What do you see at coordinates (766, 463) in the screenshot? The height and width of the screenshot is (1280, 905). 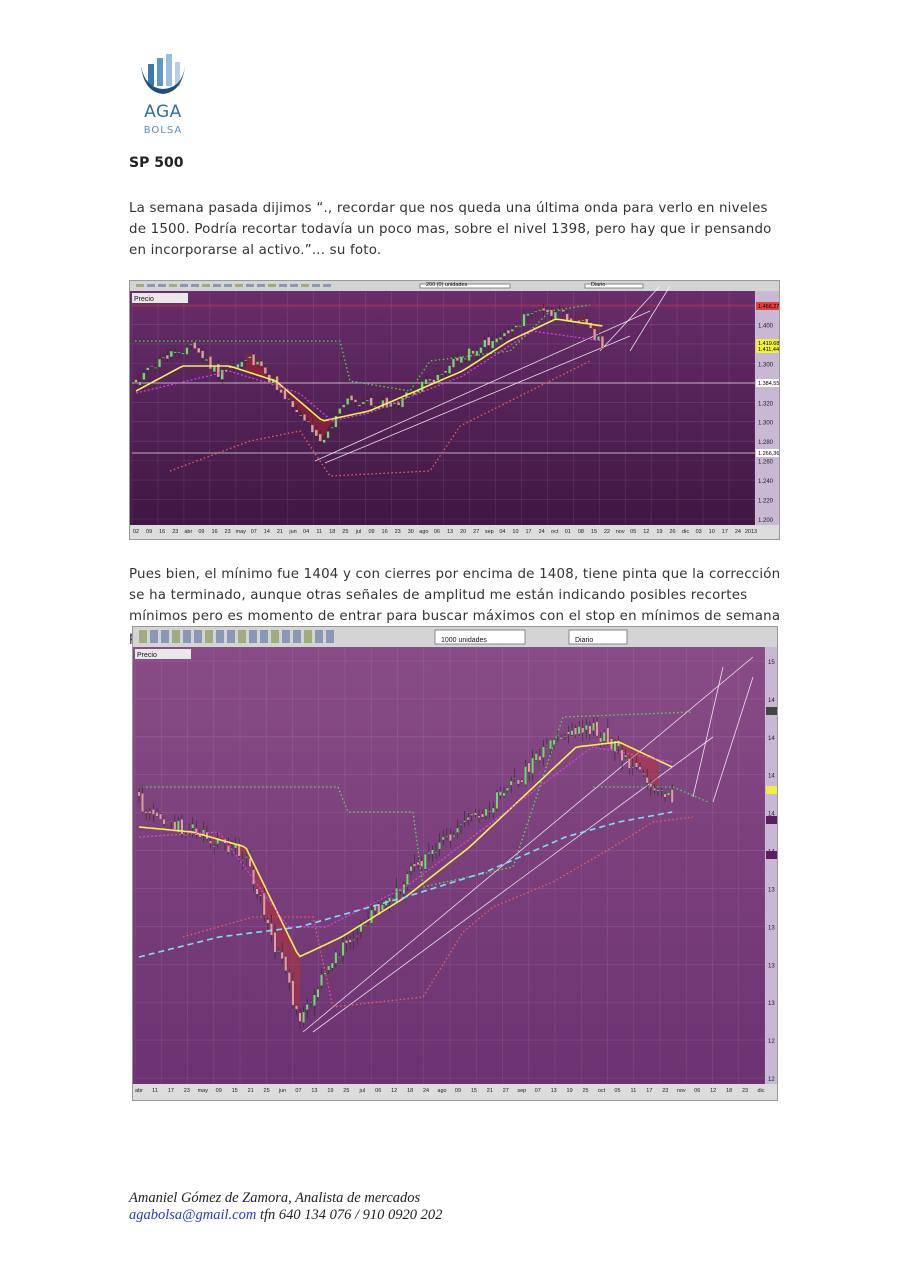 I see `price-tick-label: 1.260` at bounding box center [766, 463].